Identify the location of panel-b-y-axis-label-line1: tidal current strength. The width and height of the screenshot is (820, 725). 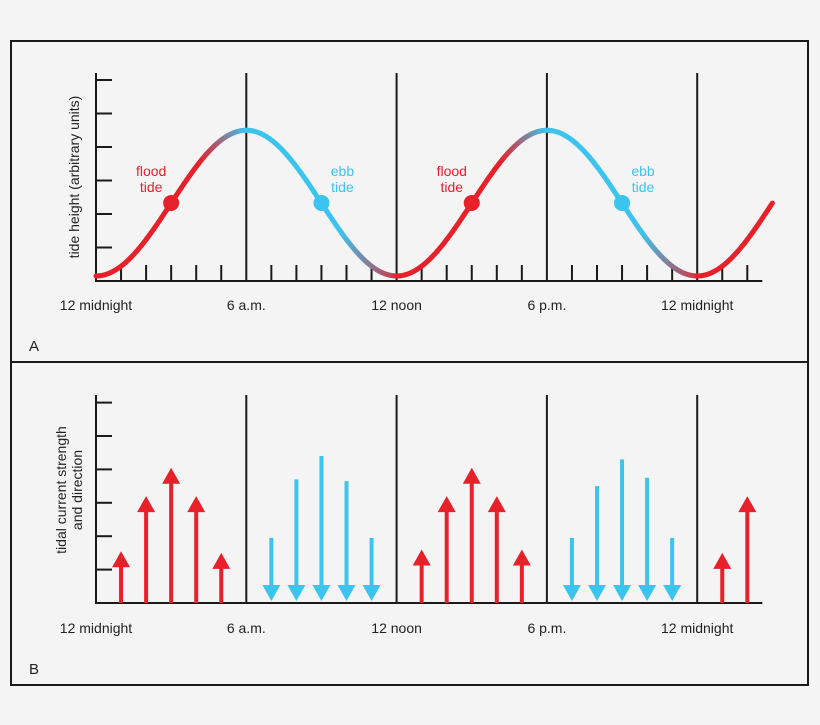
(61, 490).